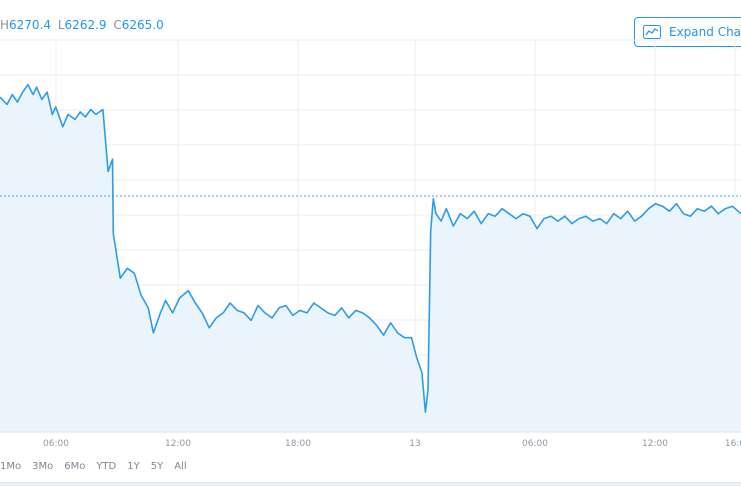 The height and width of the screenshot is (486, 741). Describe the element at coordinates (157, 466) in the screenshot. I see `range-option-5y: 5Y` at that location.